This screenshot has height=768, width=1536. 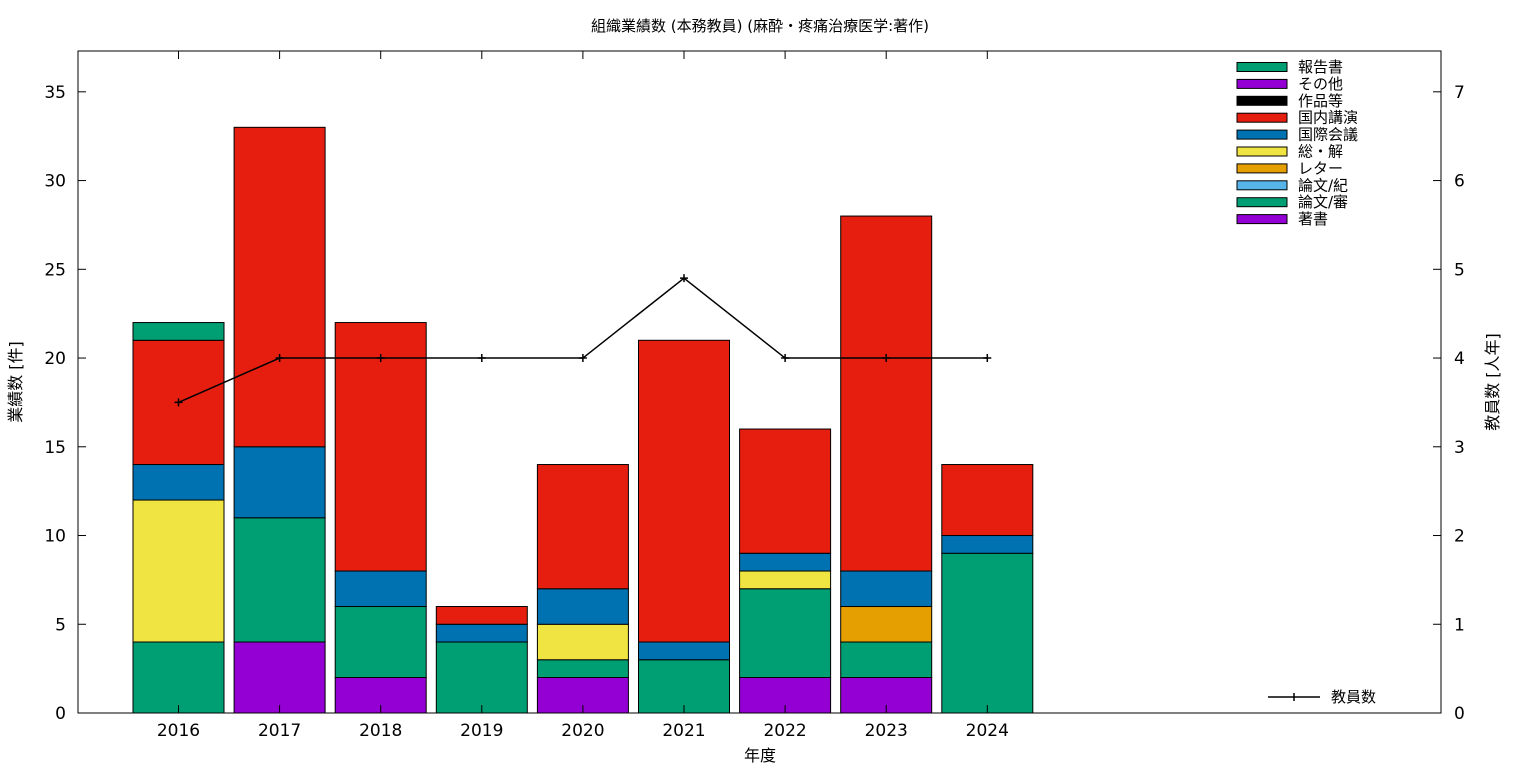 I want to click on y-tick-label: 15, so click(x=55, y=448).